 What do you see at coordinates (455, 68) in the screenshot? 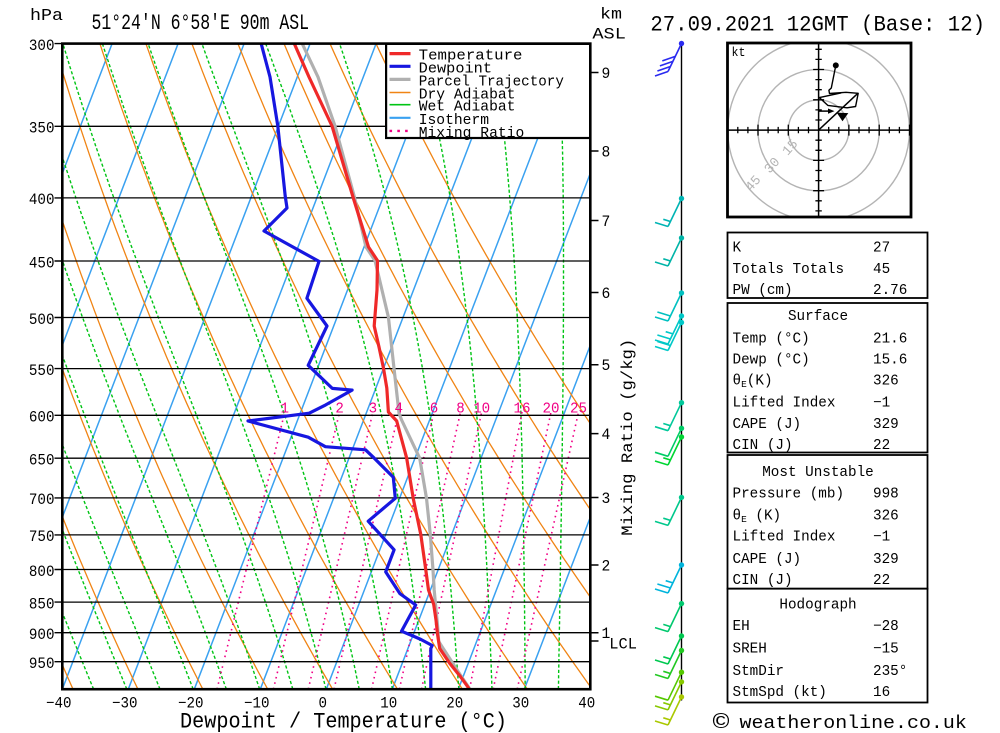
I see `svg-text: Dewpoint` at bounding box center [455, 68].